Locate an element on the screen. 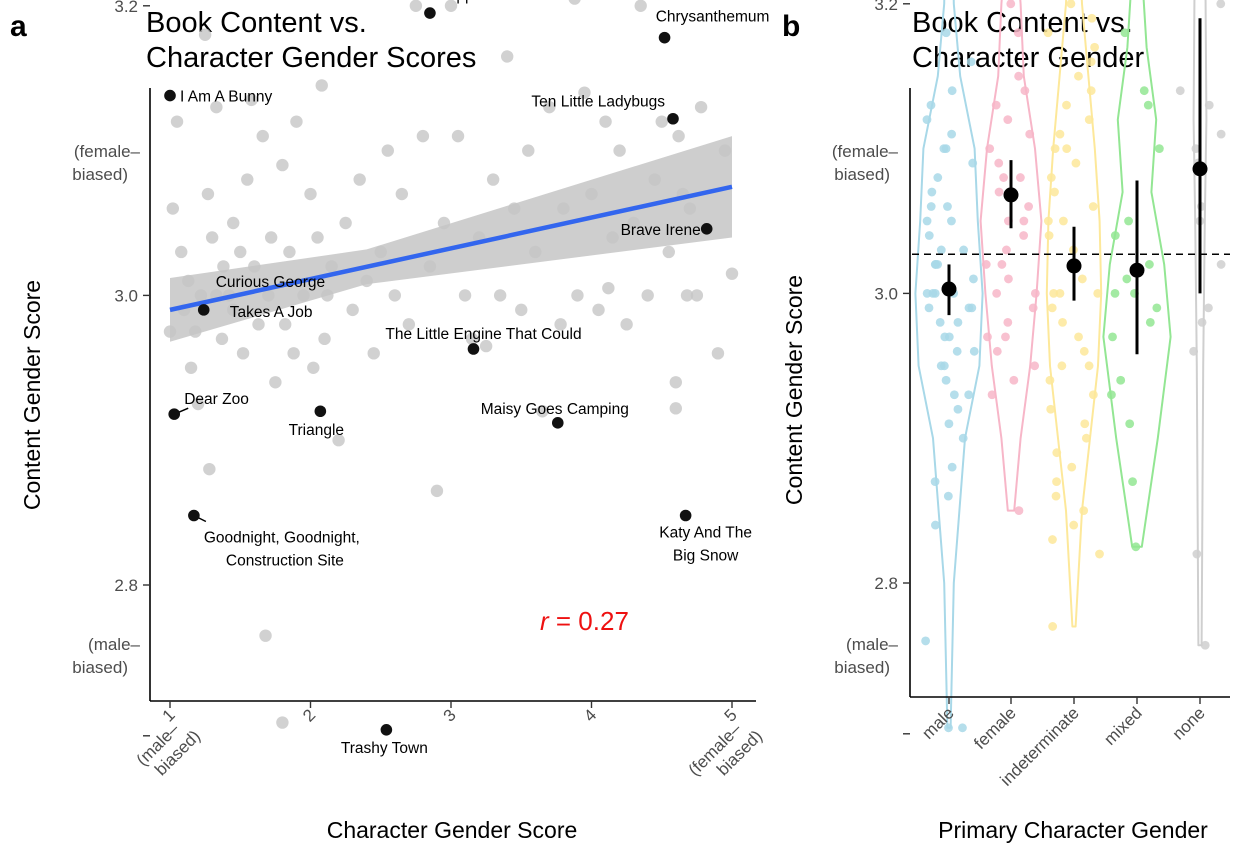 Image resolution: width=1243 pixels, height=845 pixels. mean-points is located at coordinates (1074, 186).